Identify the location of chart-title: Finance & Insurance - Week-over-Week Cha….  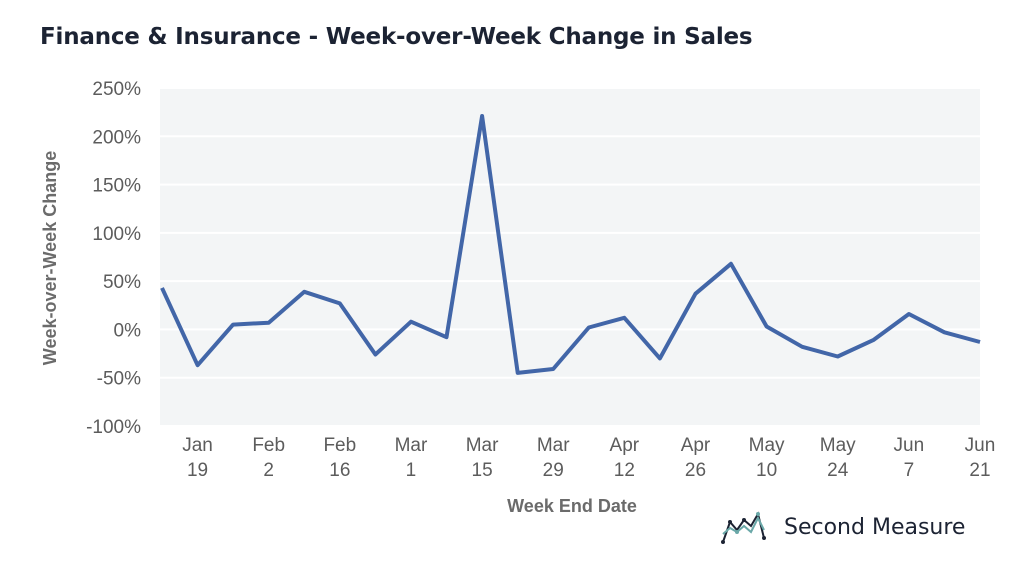
(396, 37).